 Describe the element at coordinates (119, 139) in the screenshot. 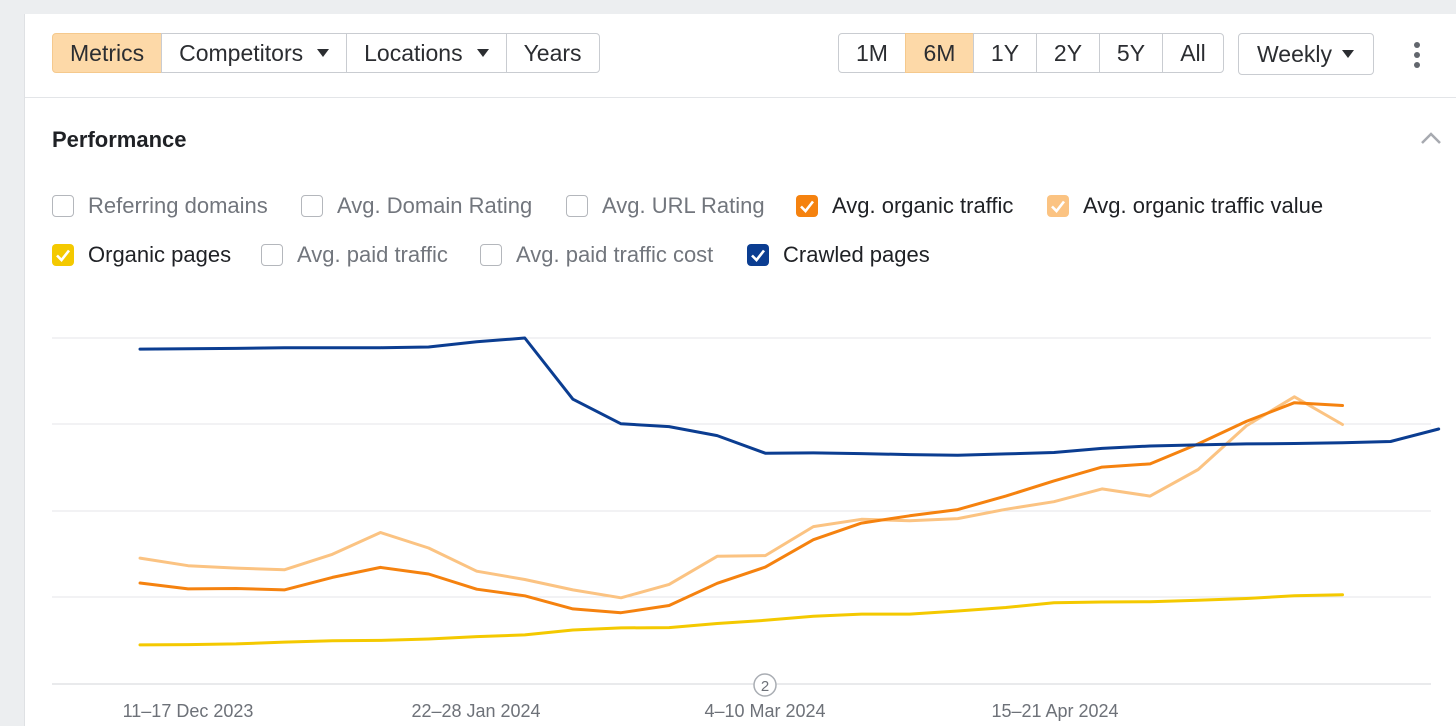

I see `section-title: Performance` at that location.